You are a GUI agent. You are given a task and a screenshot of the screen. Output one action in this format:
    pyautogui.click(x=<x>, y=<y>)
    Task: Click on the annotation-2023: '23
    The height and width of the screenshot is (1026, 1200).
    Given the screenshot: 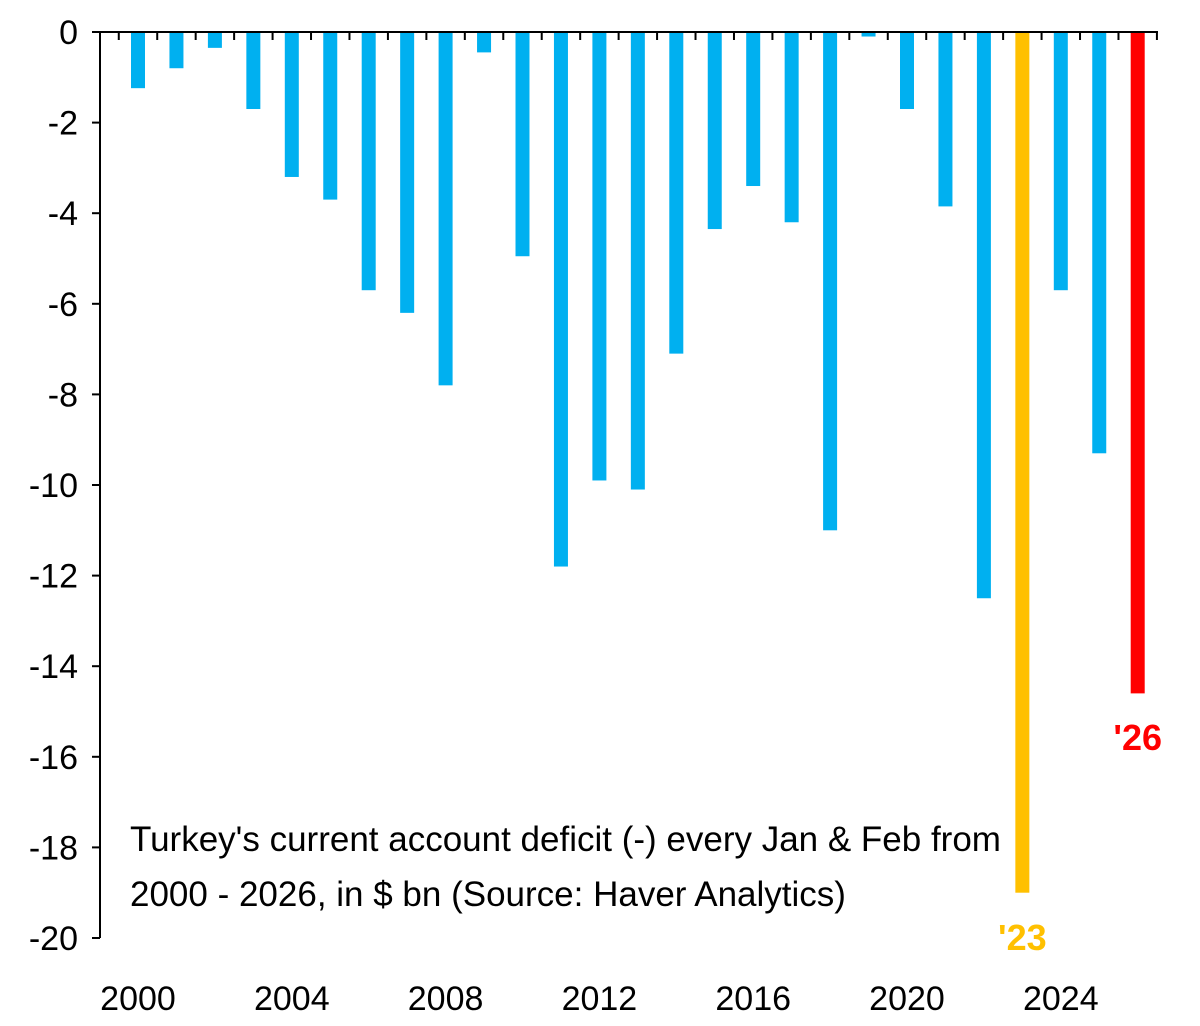 What is the action you would take?
    pyautogui.click(x=1022, y=937)
    